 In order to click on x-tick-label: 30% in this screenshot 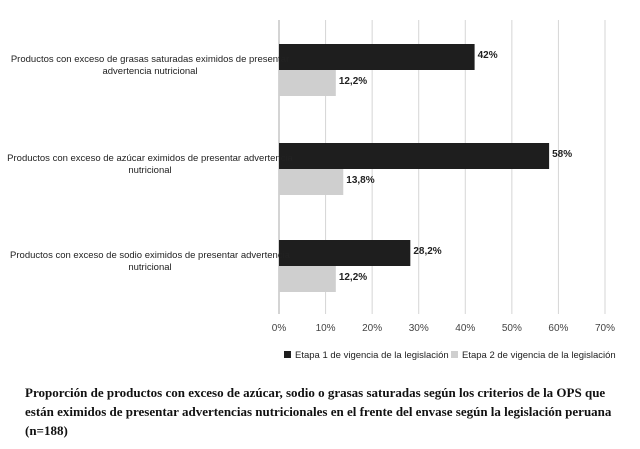, I will do `click(419, 328)`.